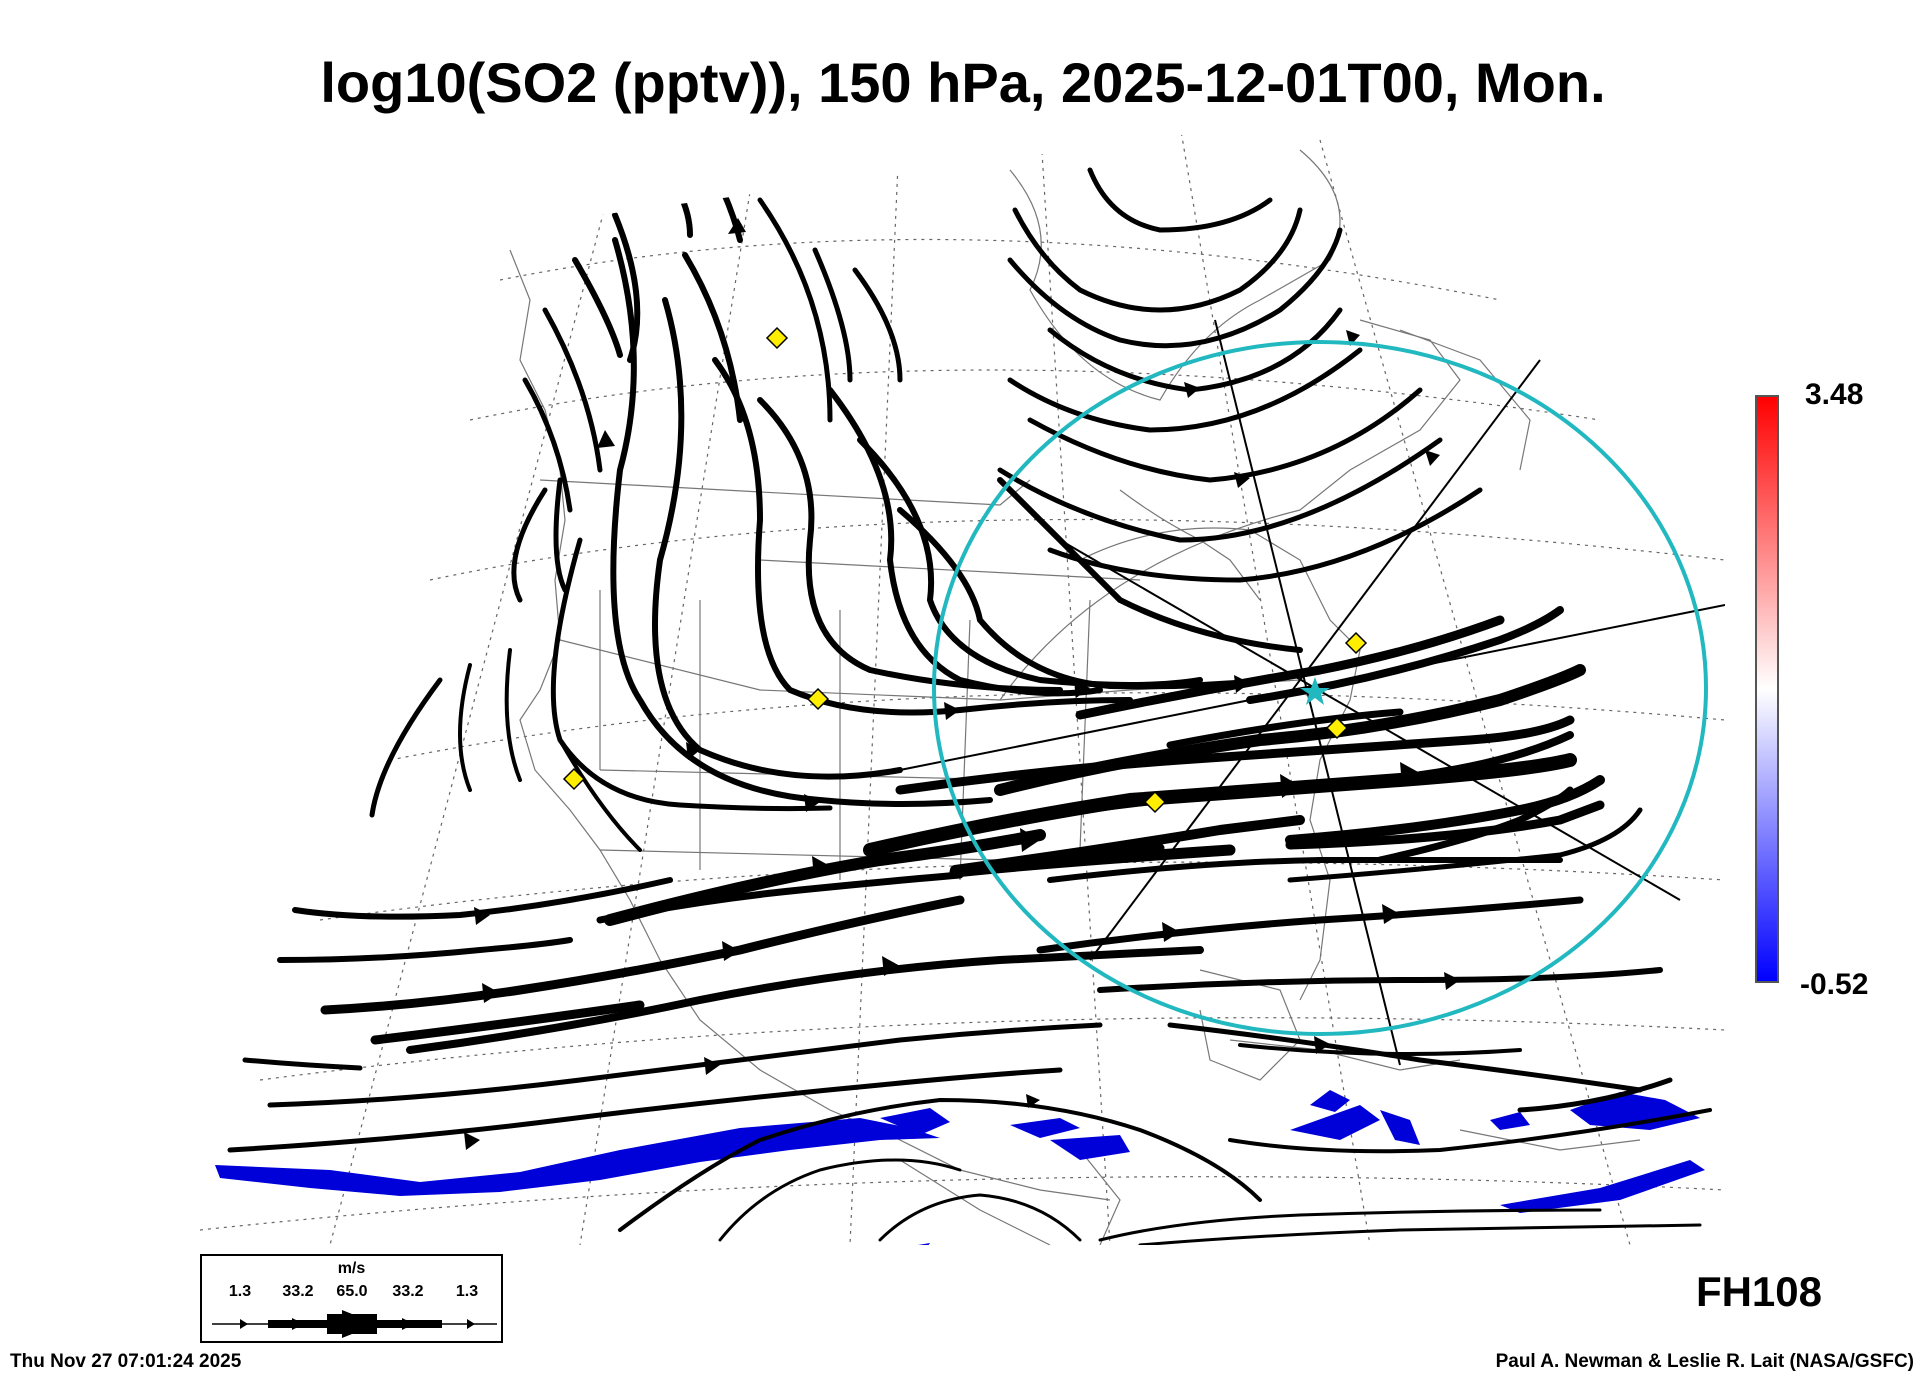  I want to click on forecast-hour: FH108, so click(1758, 1291).